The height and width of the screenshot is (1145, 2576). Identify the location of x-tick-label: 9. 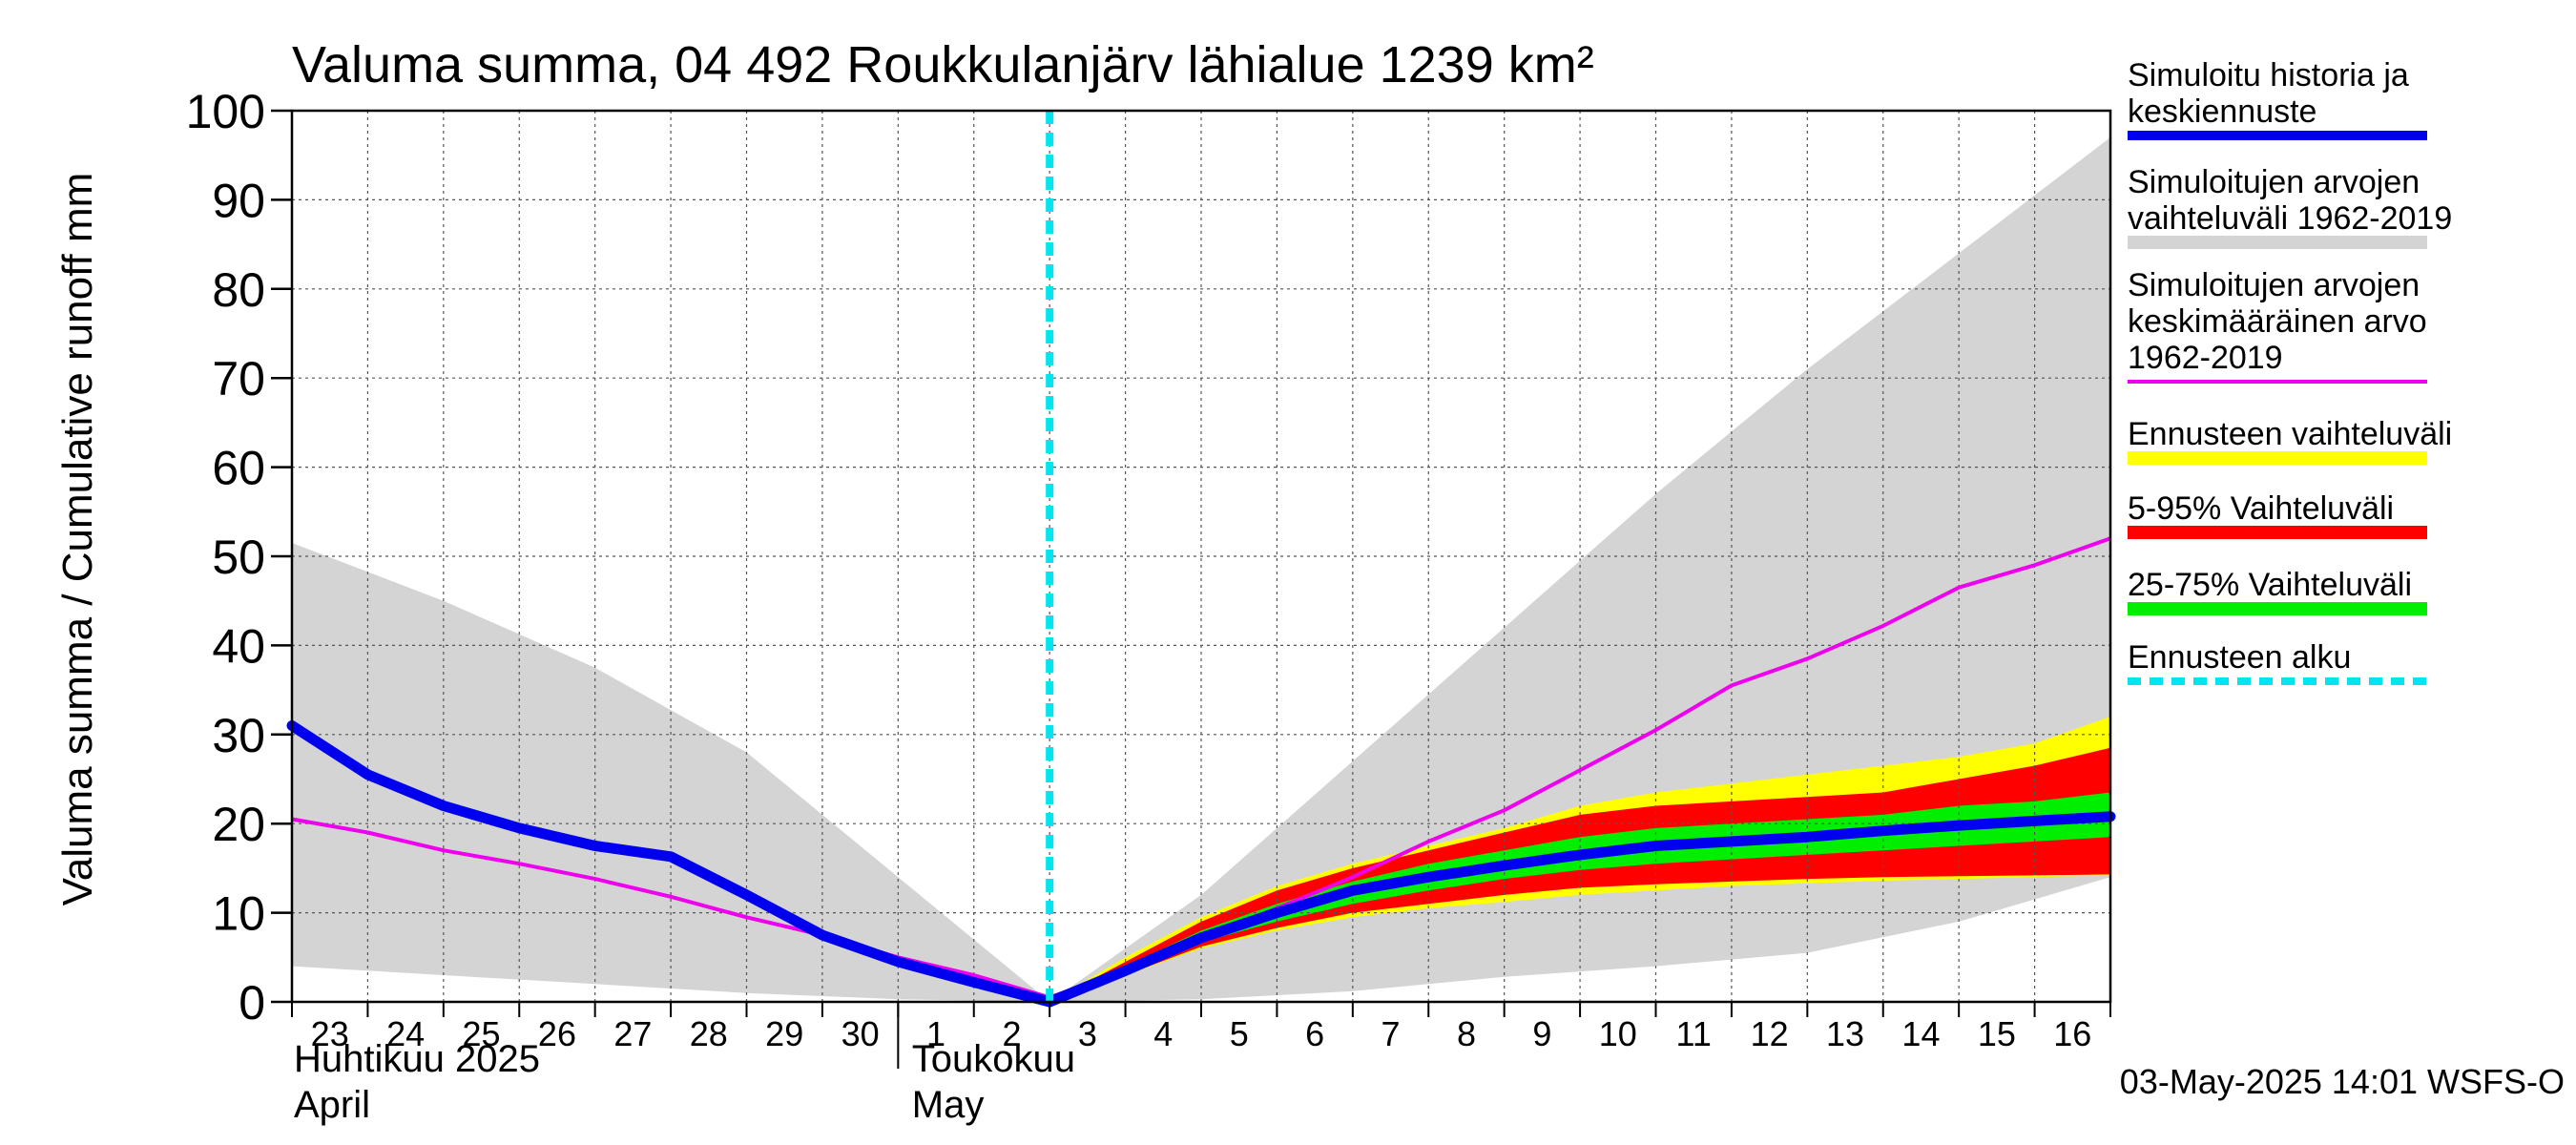
(1541, 1034).